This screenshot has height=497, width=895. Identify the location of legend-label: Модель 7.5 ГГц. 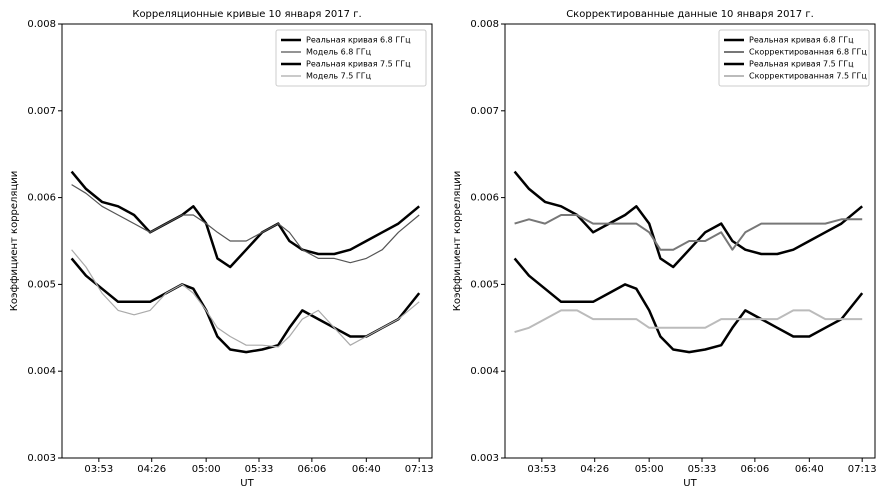
(339, 76).